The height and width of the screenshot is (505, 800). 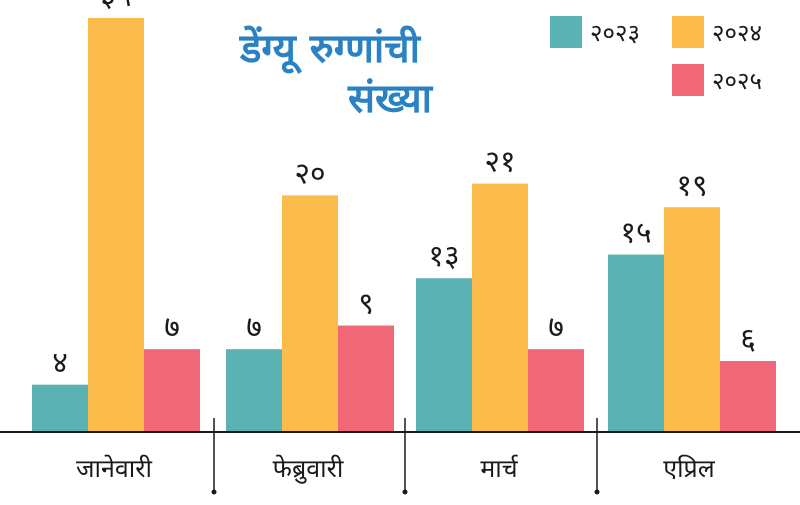 I want to click on legend-swatch-2024, so click(x=688, y=32).